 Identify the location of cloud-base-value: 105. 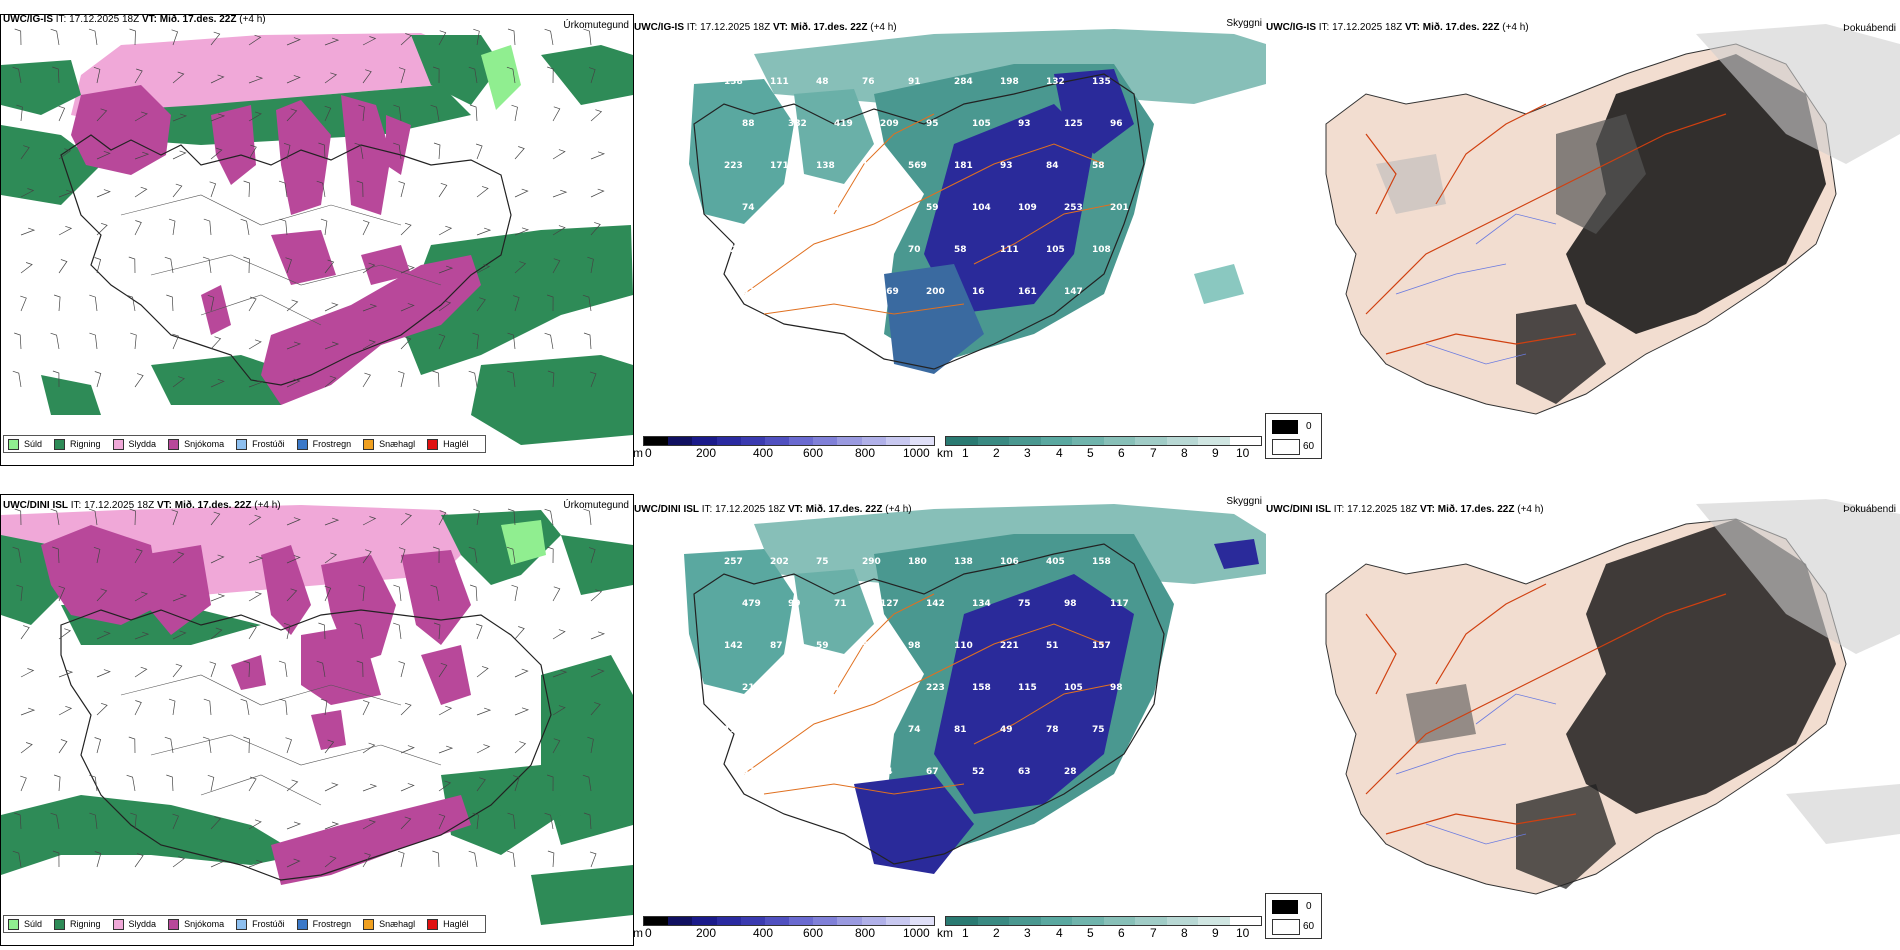
(981, 124).